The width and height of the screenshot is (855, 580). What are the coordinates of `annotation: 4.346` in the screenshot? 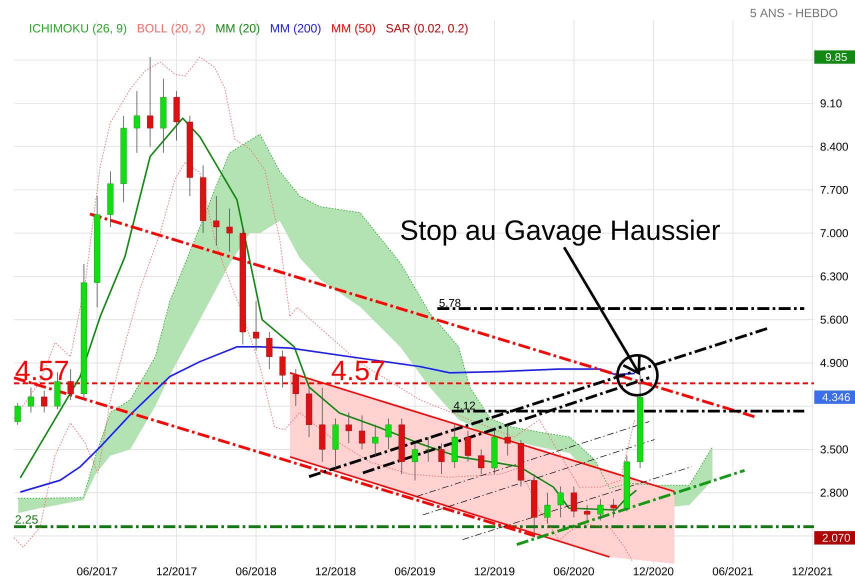 It's located at (836, 397).